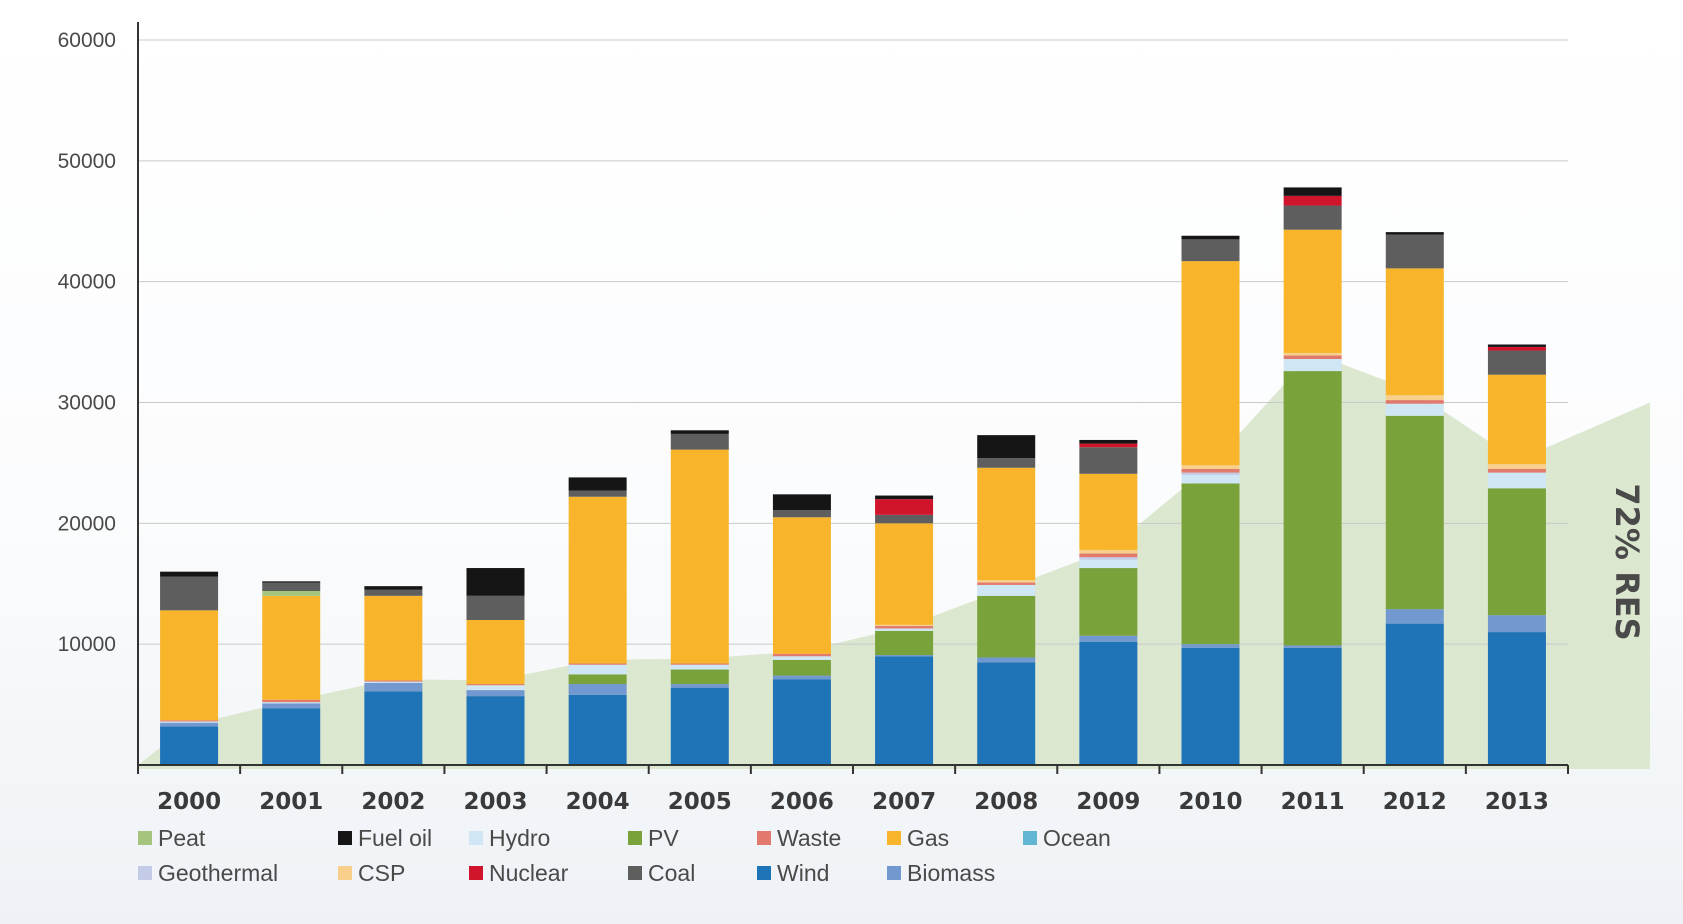 Image resolution: width=1683 pixels, height=924 pixels. I want to click on legend-label: Peat, so click(182, 838).